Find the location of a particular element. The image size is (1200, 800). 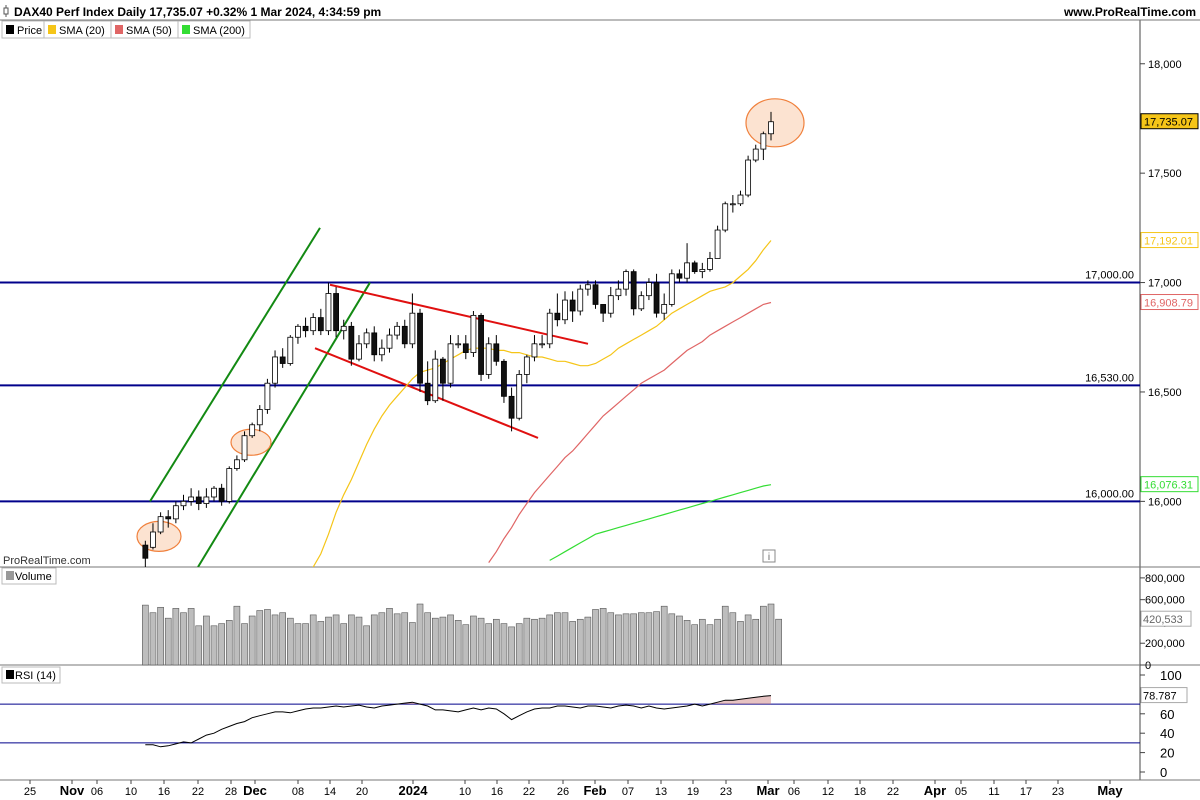

legend-item: SMA (200) is located at coordinates (214, 29).